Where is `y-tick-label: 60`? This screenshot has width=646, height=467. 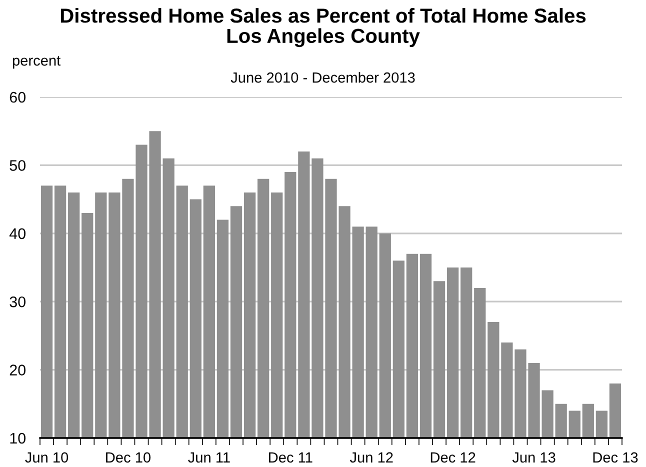 y-tick-label: 60 is located at coordinates (18, 97).